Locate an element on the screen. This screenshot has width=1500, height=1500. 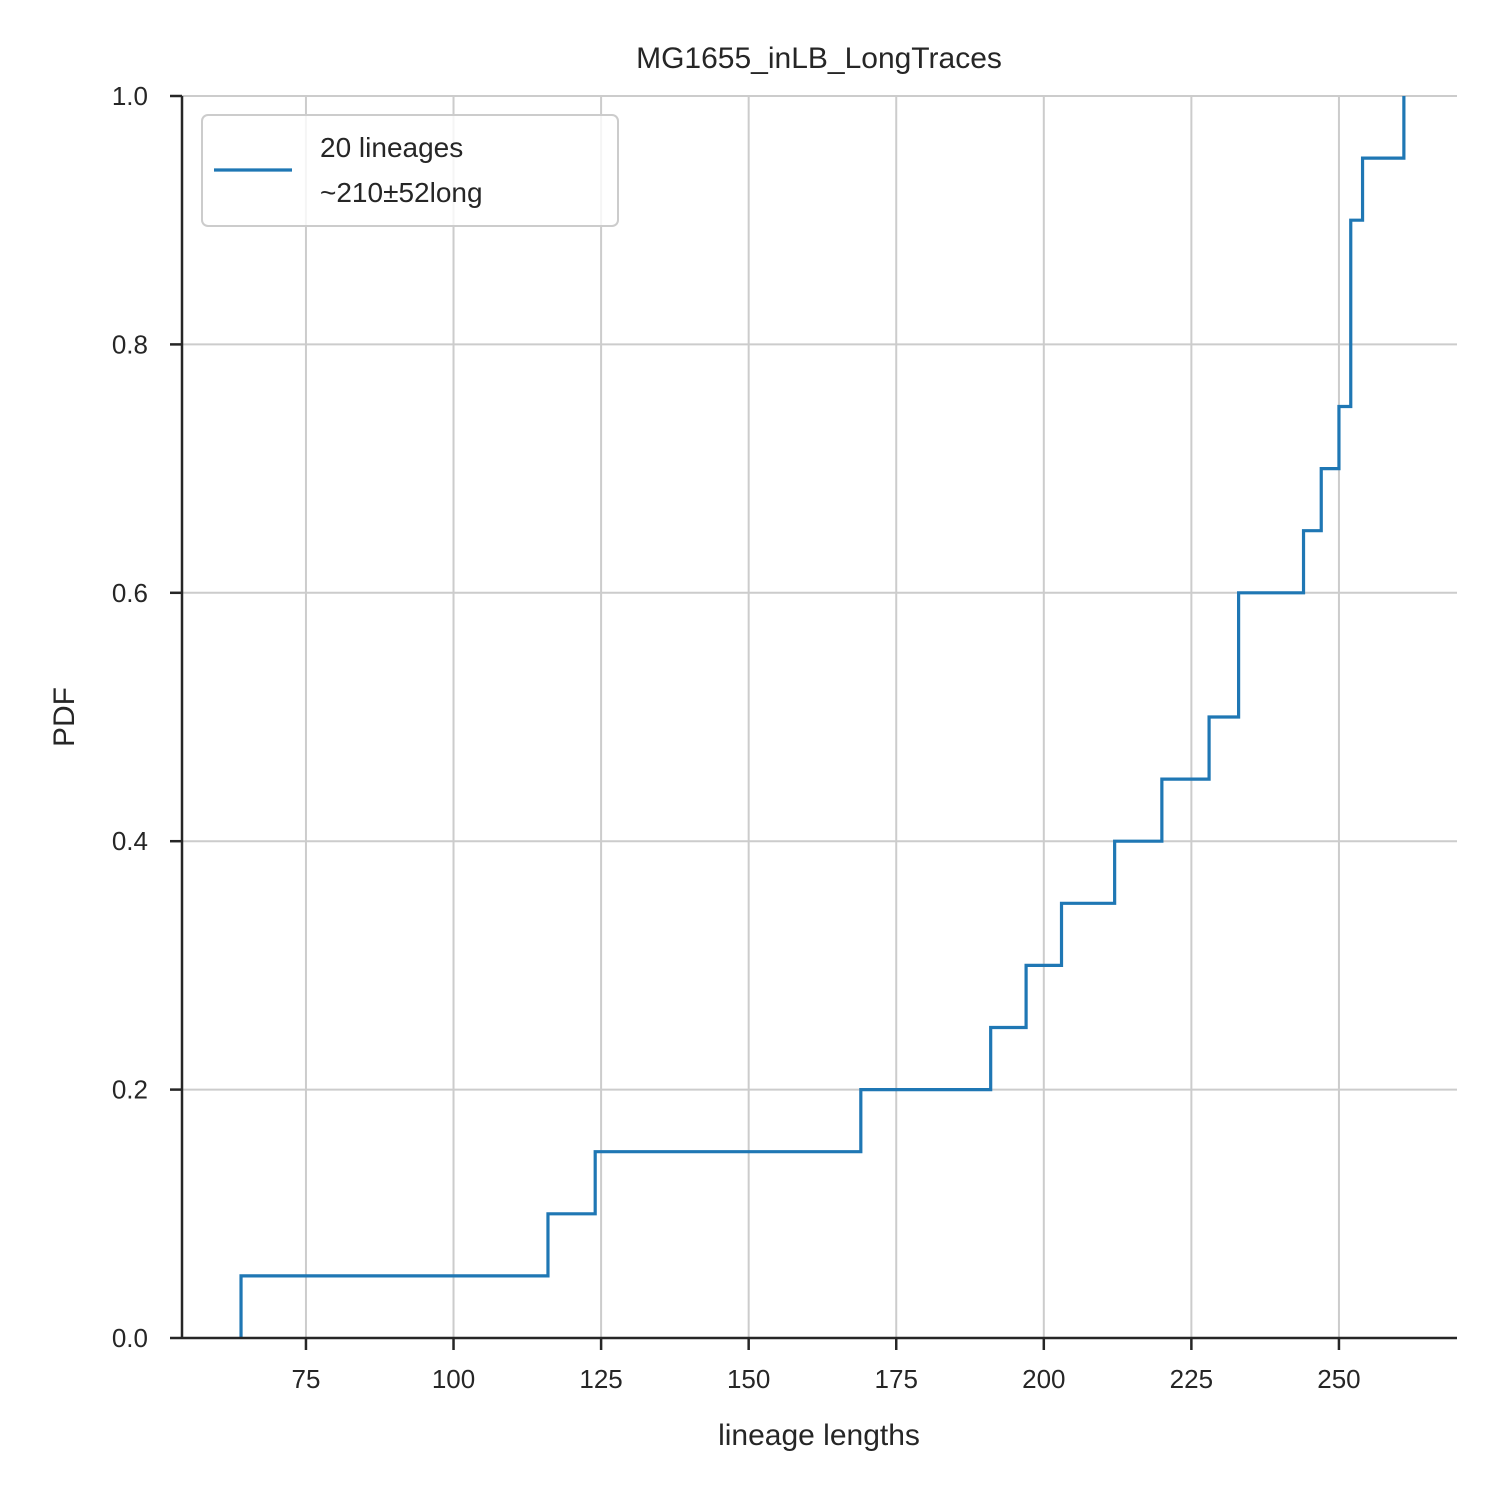
x-tick-label: 200 is located at coordinates (1043, 1379).